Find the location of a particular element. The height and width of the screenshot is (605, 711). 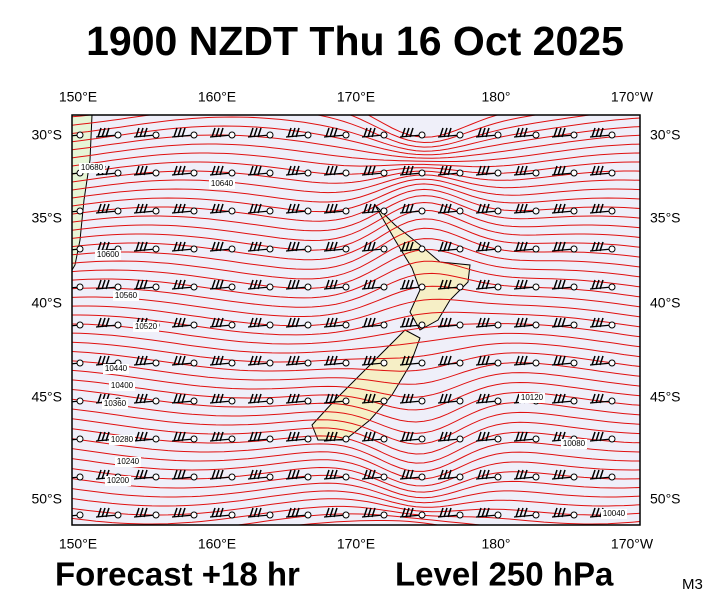

contour-label: 10560 is located at coordinates (126, 295).